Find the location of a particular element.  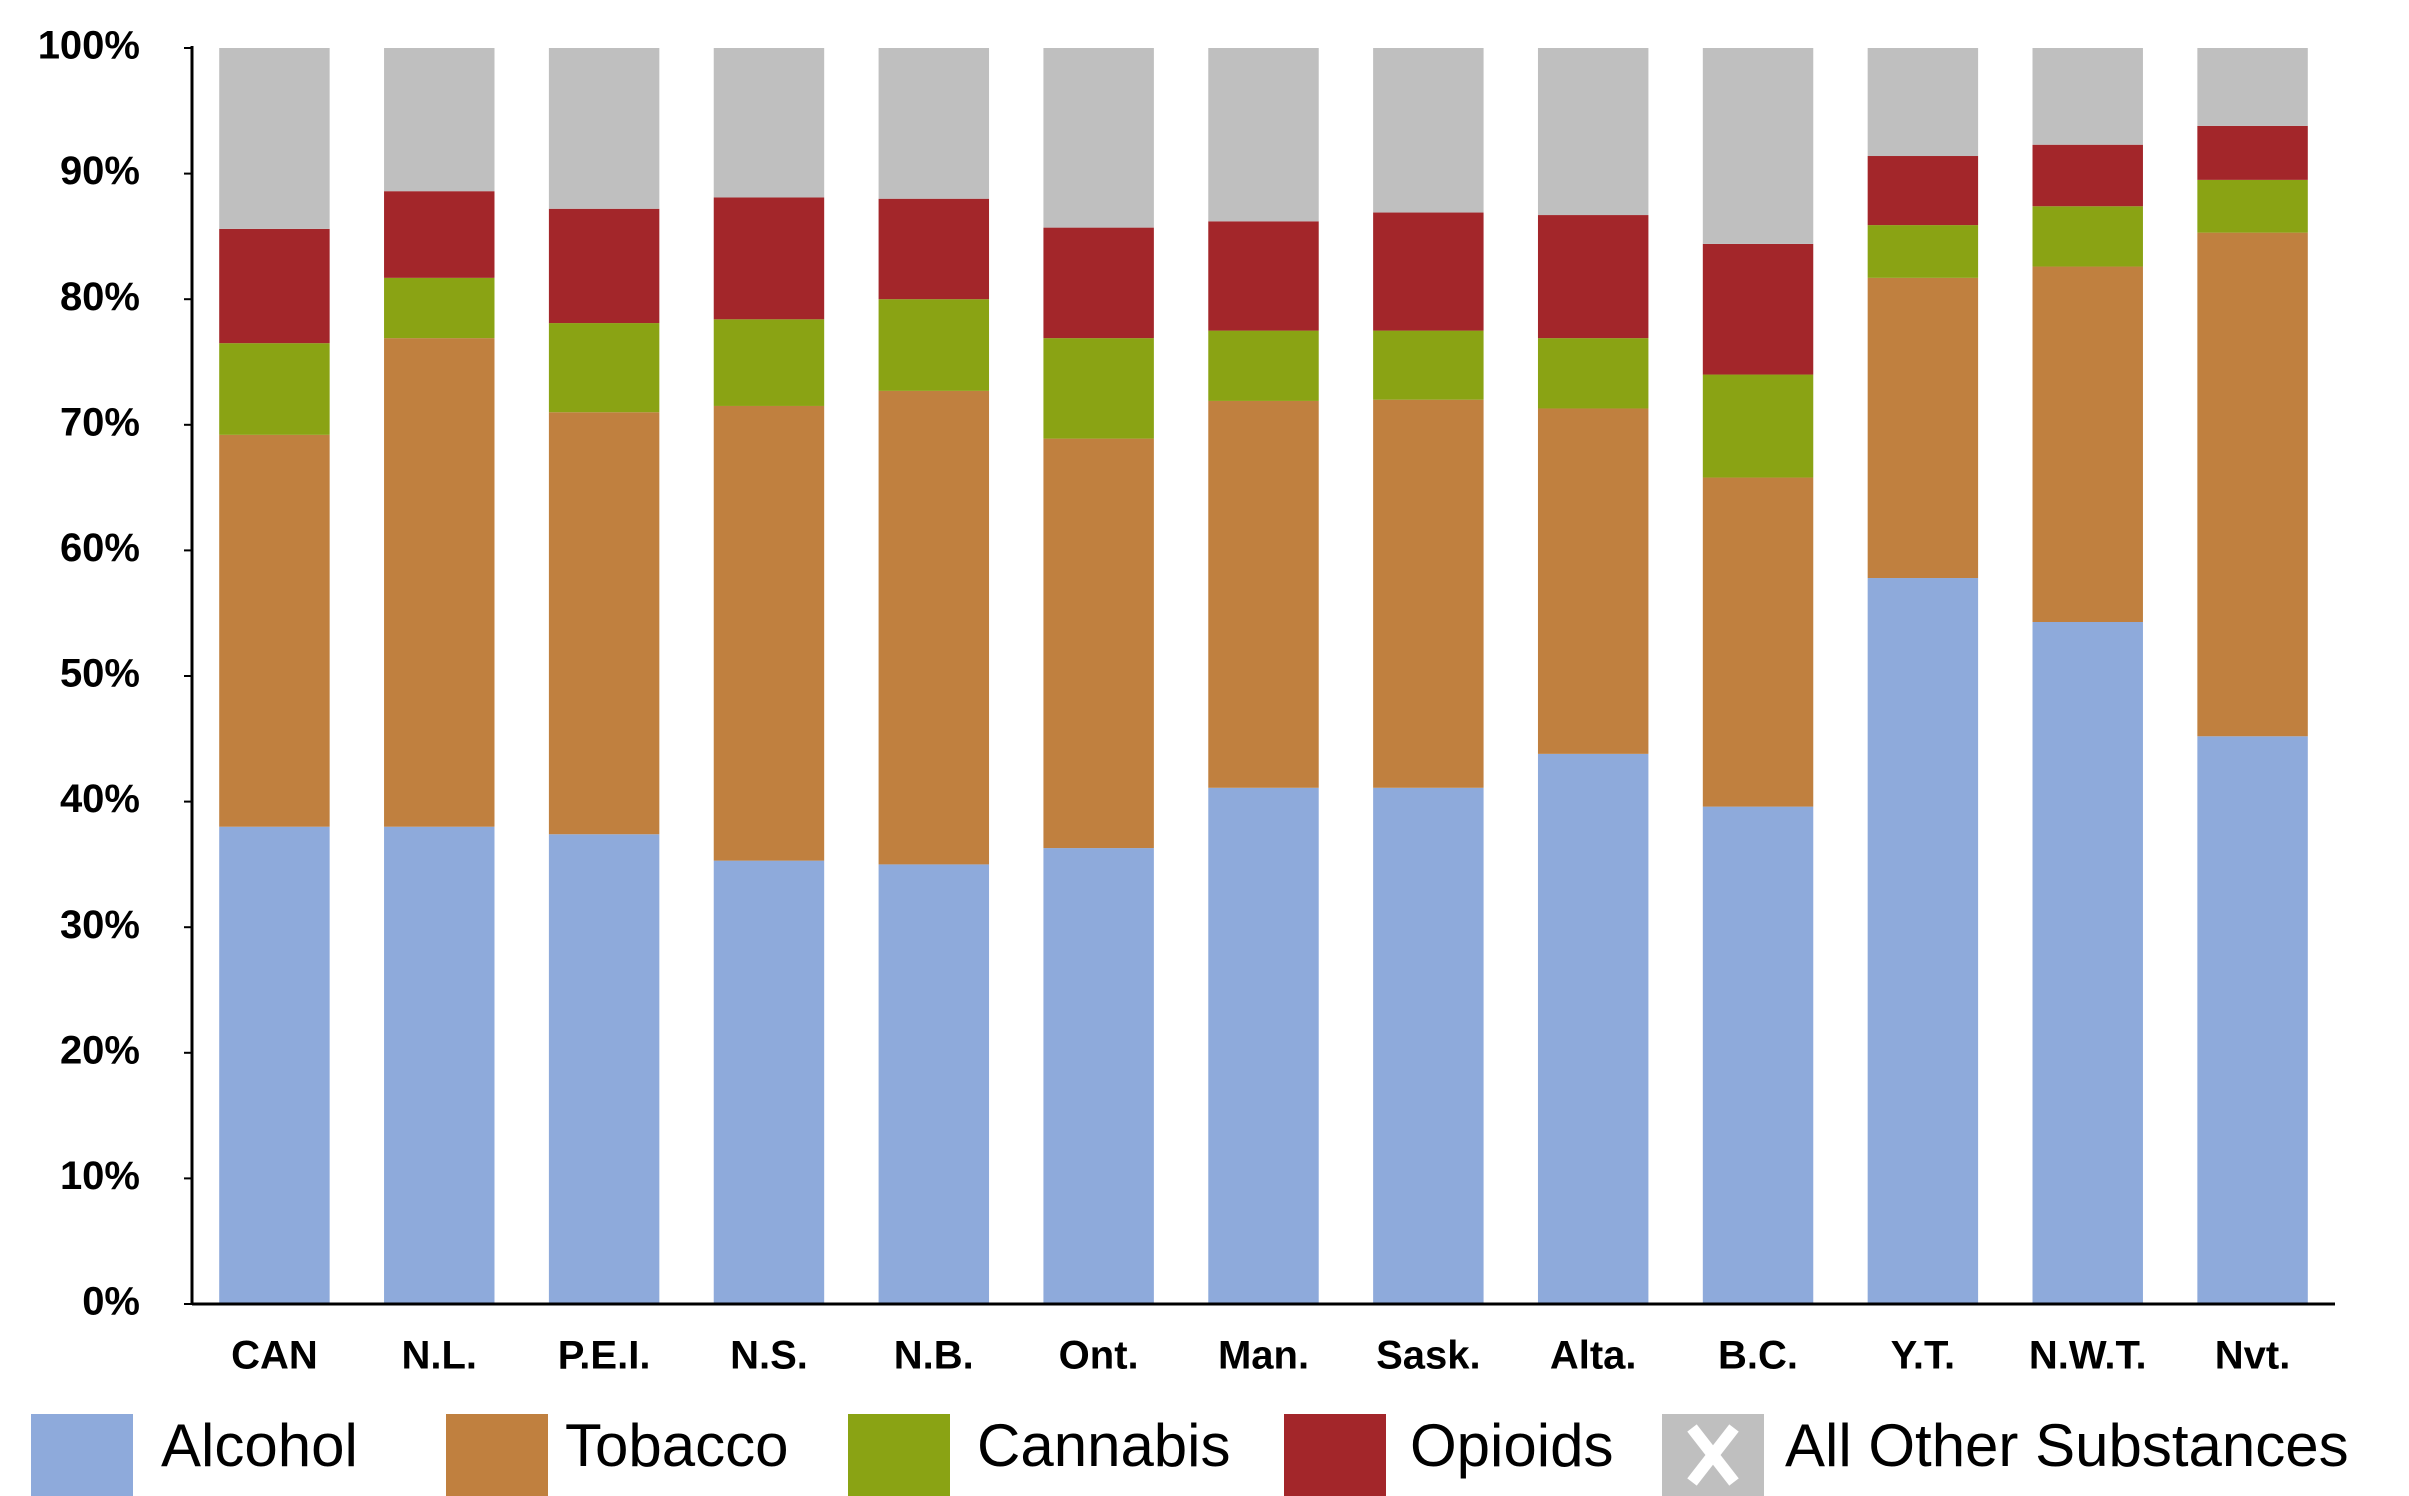

legend-label: Alcohol is located at coordinates (259, 1445).